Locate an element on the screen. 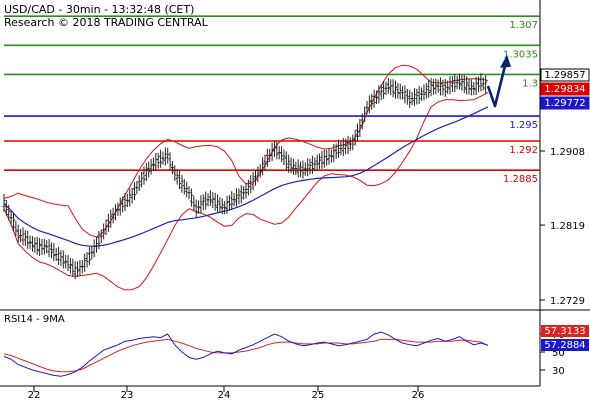  rsi-axis-ticks: 705030 is located at coordinates (552, 353).